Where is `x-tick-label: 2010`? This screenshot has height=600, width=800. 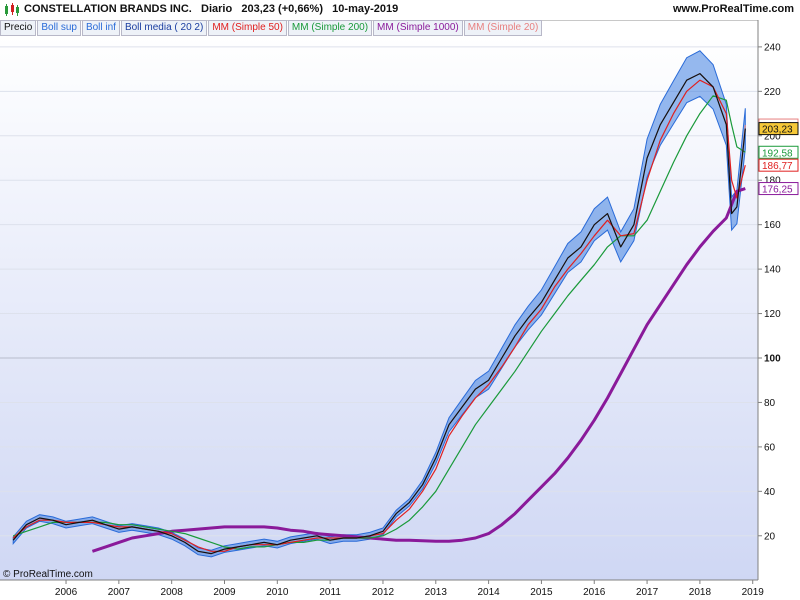
x-tick-label: 2010 is located at coordinates (277, 592).